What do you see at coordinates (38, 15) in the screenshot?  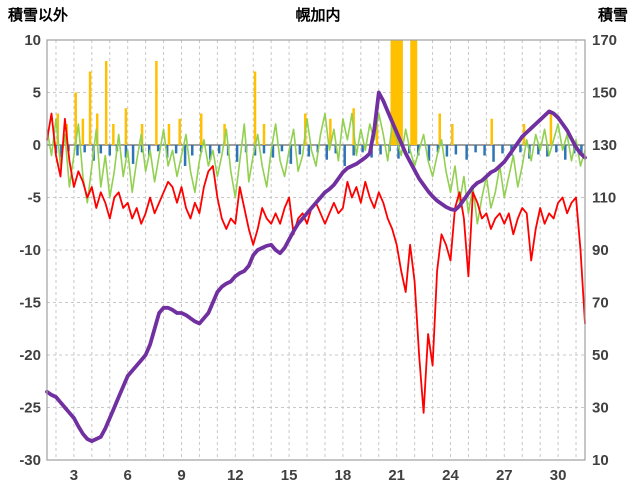 I see `left-axis-title: 積雪以外` at bounding box center [38, 15].